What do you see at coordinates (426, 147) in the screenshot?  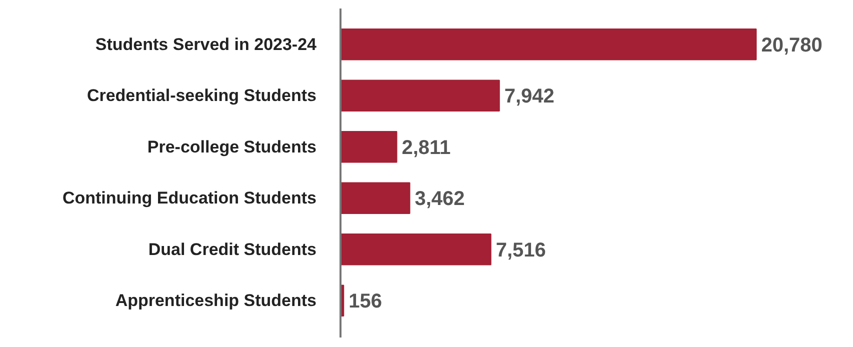 I see `data-label: 2,811` at bounding box center [426, 147].